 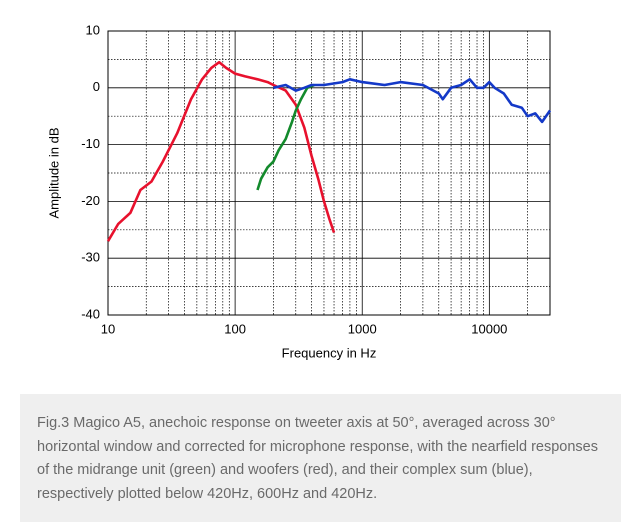 I want to click on x-tick-label: 100, so click(x=235, y=328).